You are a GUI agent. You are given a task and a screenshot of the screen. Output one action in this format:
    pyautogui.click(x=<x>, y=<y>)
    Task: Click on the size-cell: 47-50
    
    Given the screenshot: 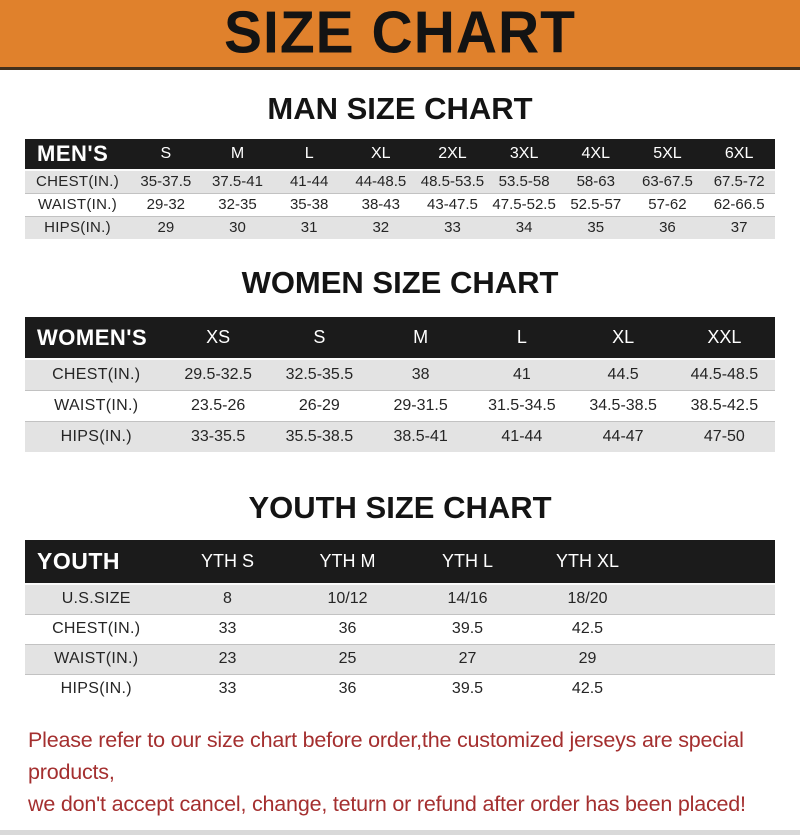 What is the action you would take?
    pyautogui.click(x=724, y=436)
    